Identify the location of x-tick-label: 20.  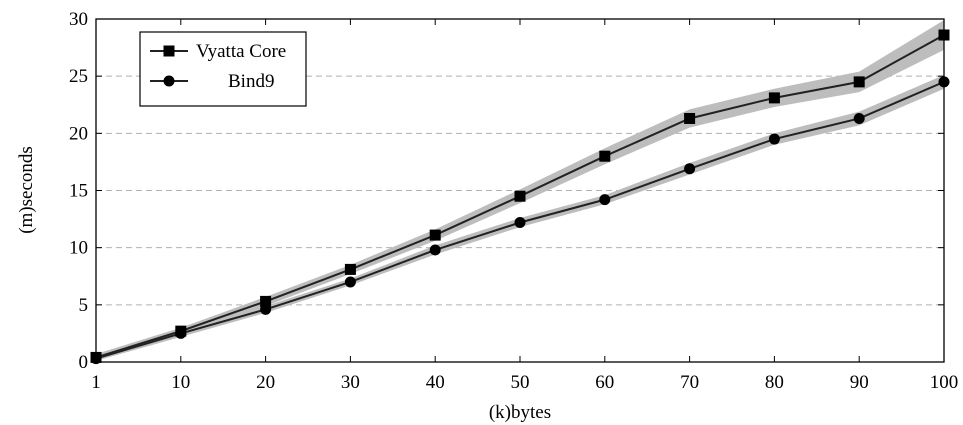
(265, 382).